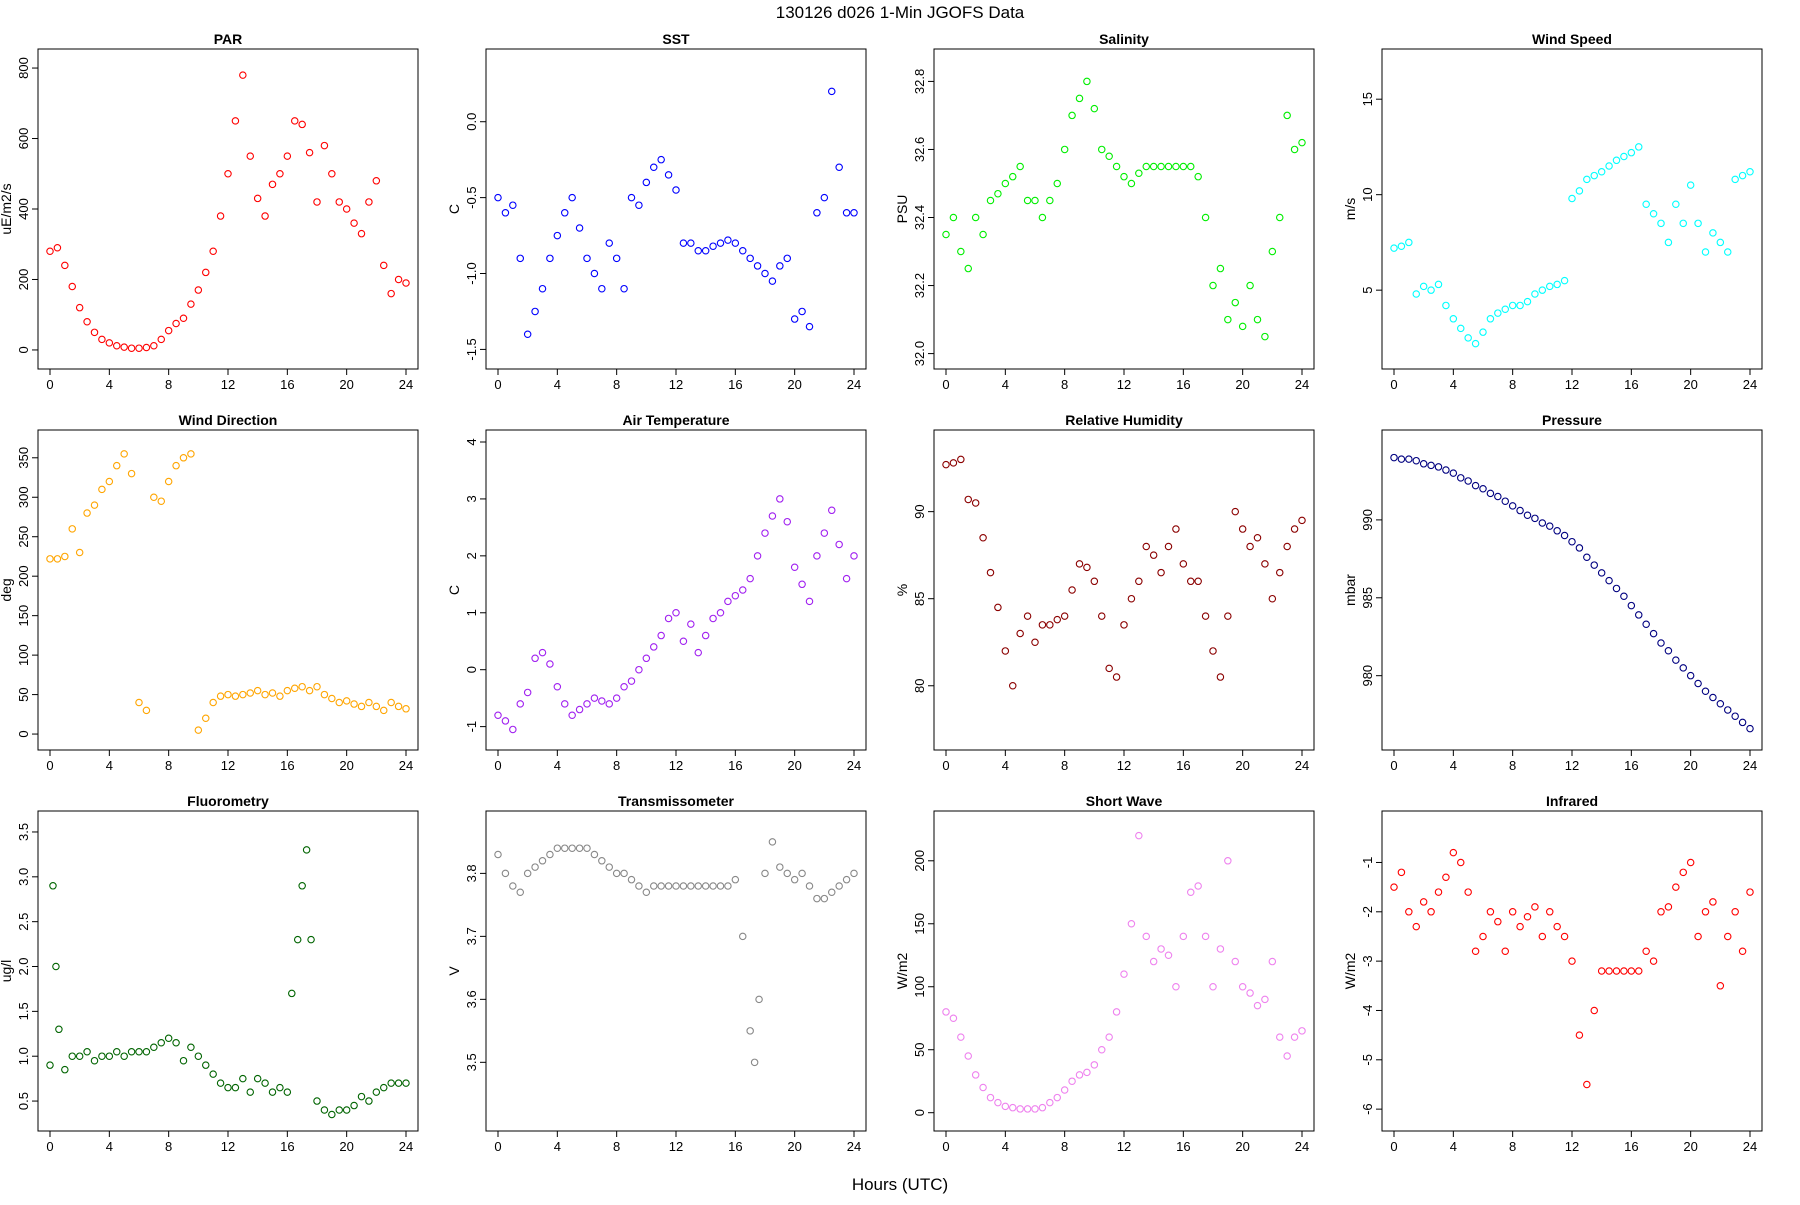  I want to click on y-axis-infrared: -6 -5 -4 -3 -2 -1, so click(1371, 986).